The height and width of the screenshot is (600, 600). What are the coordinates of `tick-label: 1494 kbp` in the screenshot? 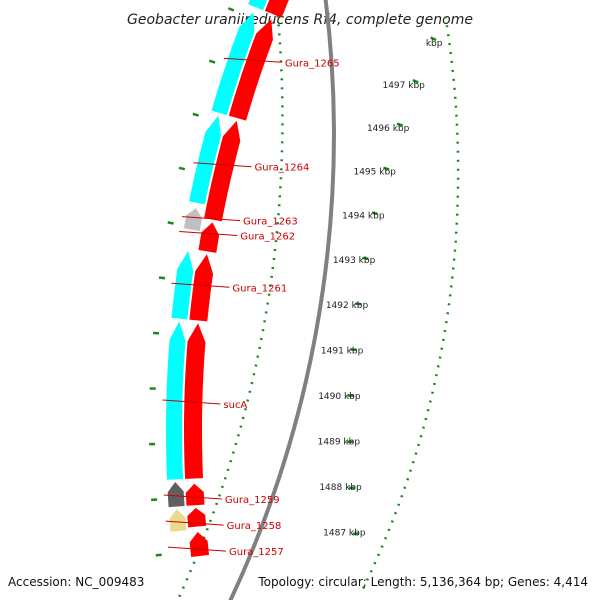 It's located at (363, 216).